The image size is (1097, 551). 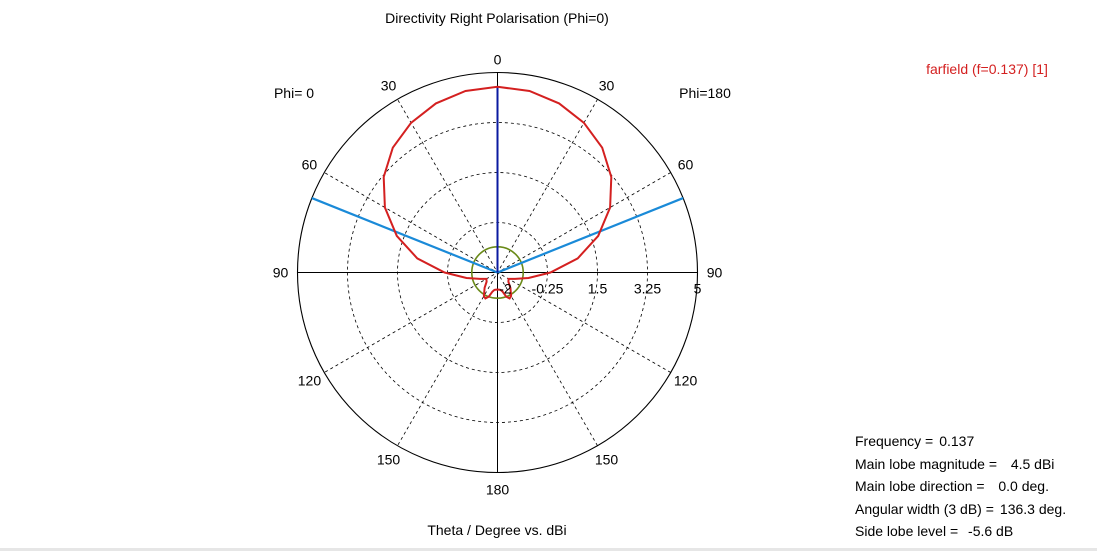 I want to click on info-row: Main lobe direction = 0.0 deg., so click(x=960, y=486).